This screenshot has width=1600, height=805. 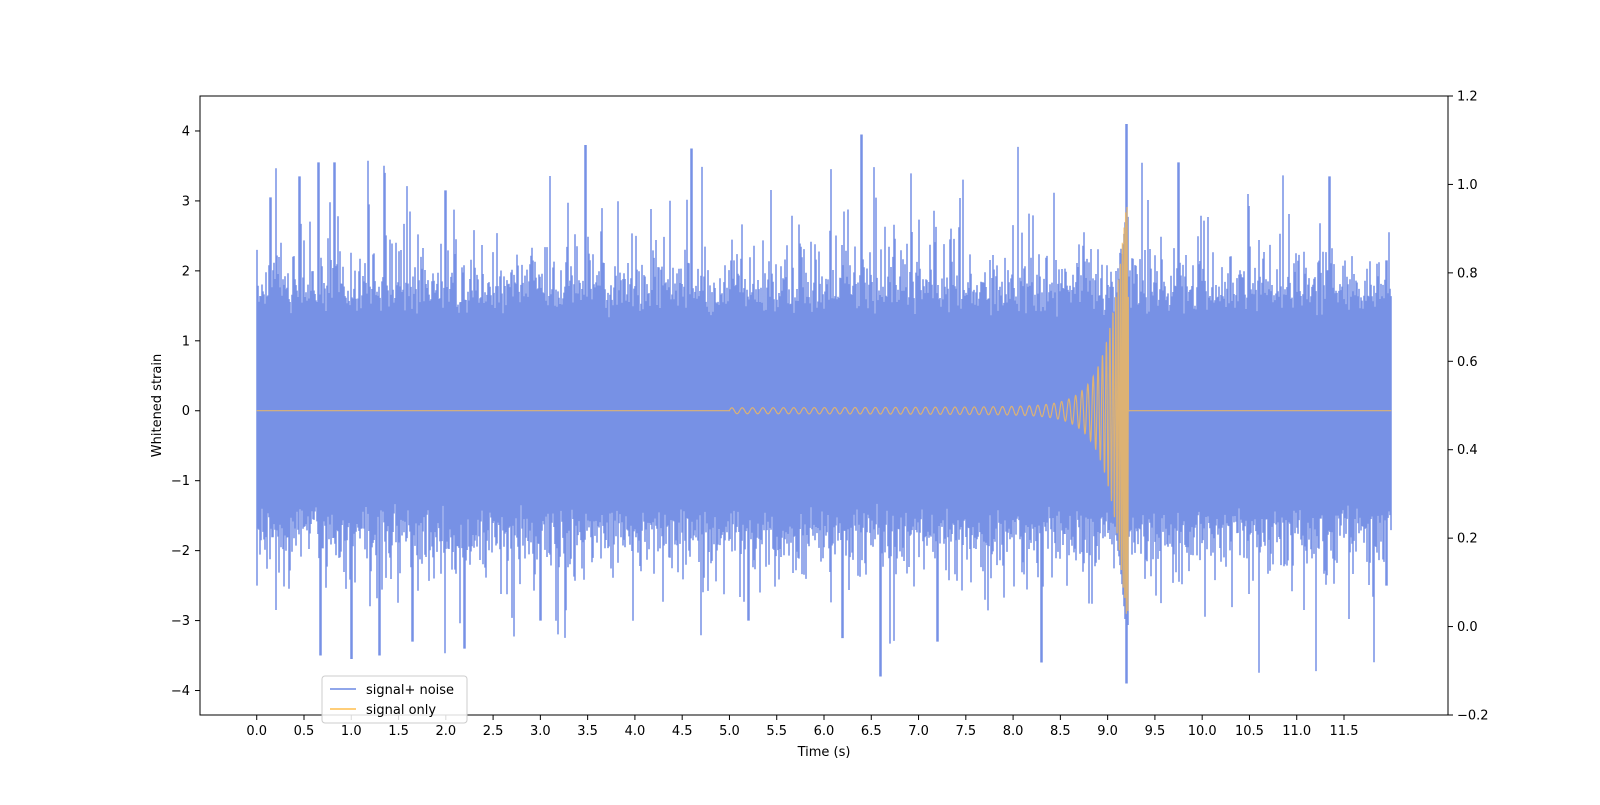 What do you see at coordinates (1060, 731) in the screenshot?
I see `x-tick-label: 8.5` at bounding box center [1060, 731].